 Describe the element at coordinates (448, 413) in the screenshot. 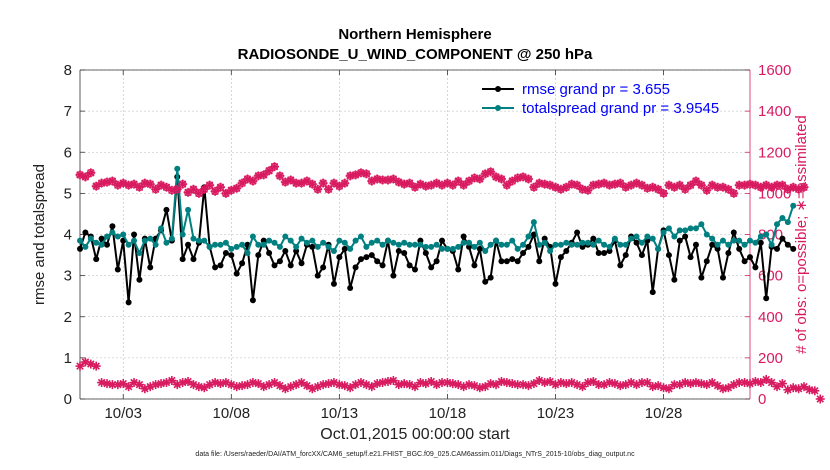

I see `x-tick-label: 10/18` at that location.